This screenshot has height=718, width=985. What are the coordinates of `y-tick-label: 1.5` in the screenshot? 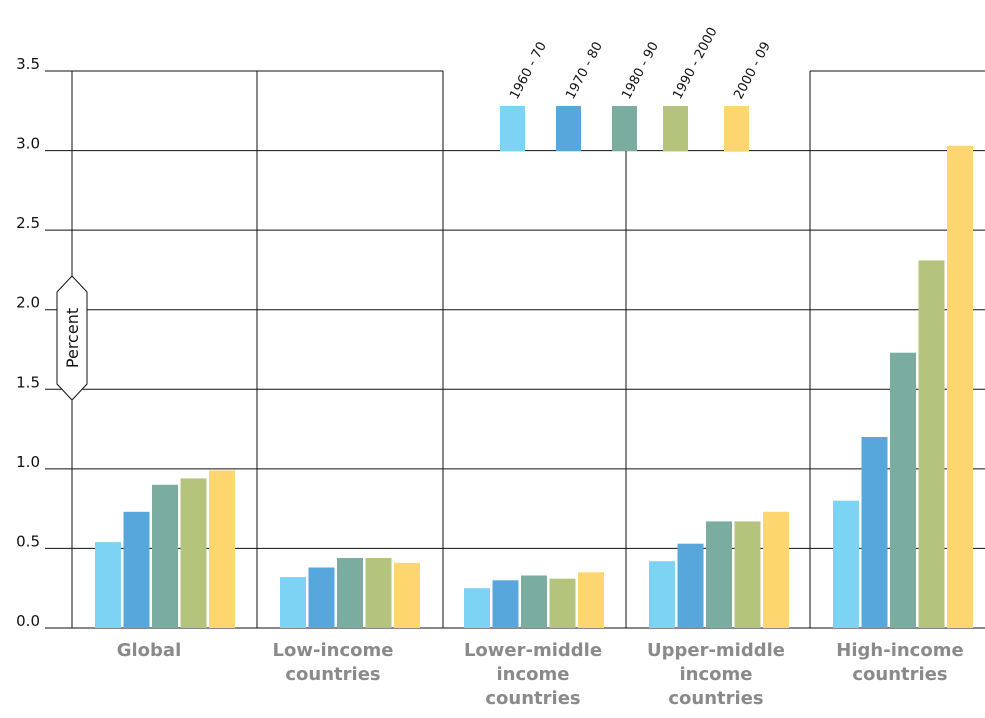 It's located at (28, 382).